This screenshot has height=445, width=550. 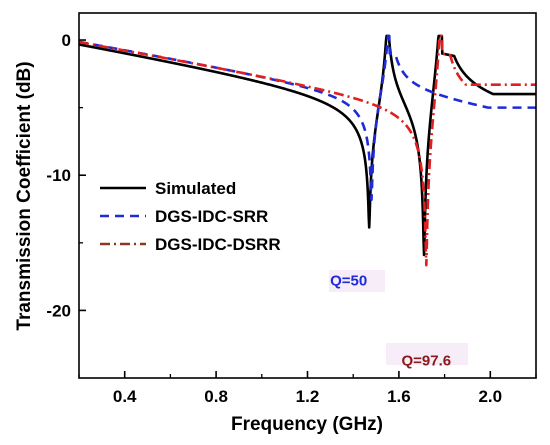 I want to click on y-axis: 0 -10 -20, so click(x=66, y=175).